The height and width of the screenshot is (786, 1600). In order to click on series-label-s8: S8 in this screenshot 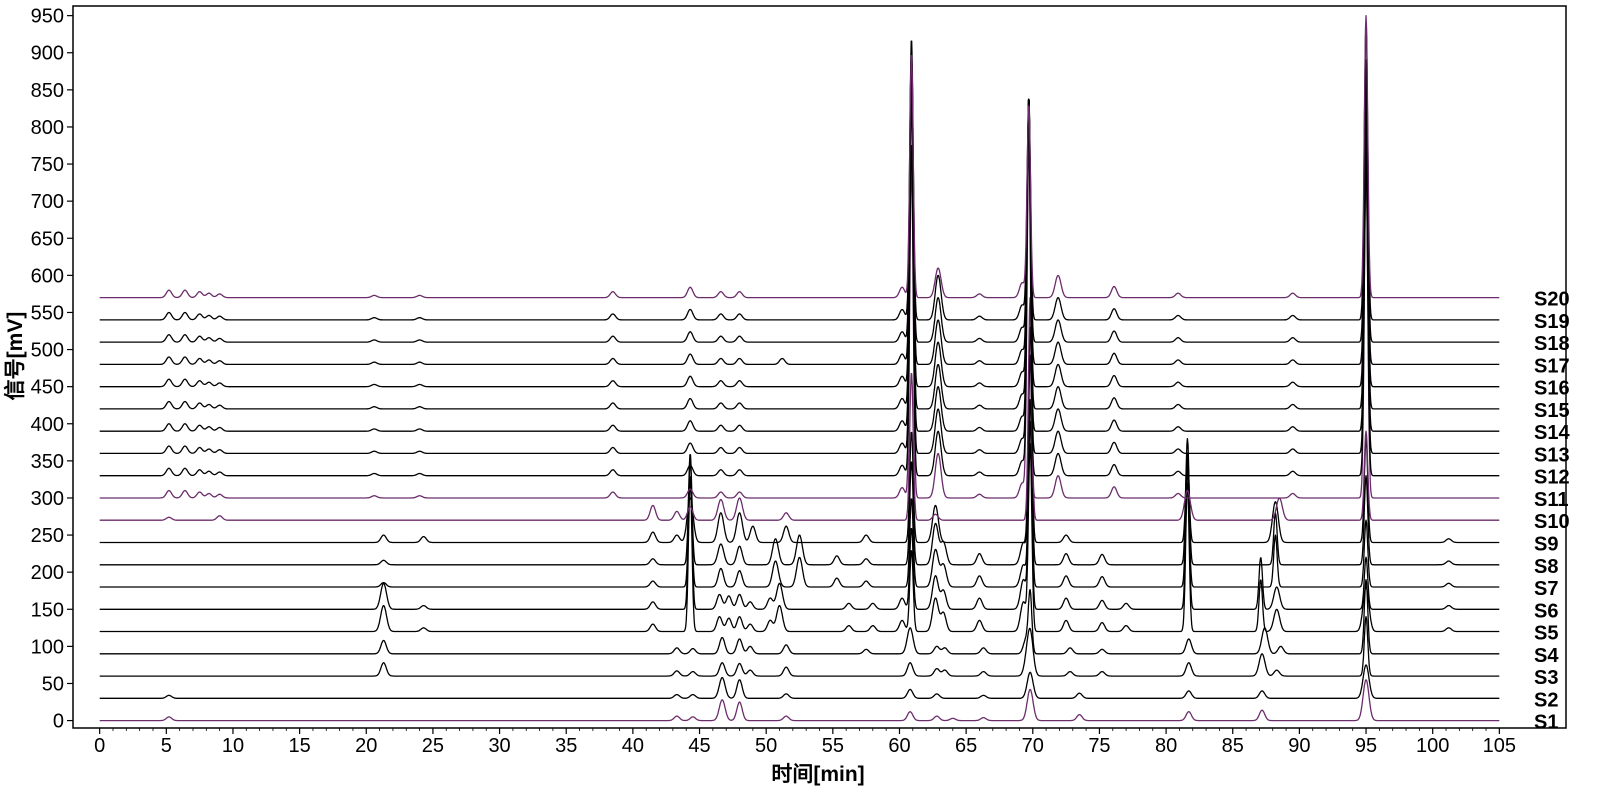, I will do `click(1546, 567)`.